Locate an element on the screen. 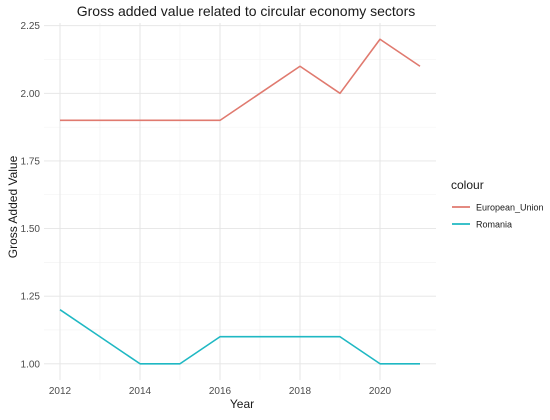 The height and width of the screenshot is (420, 550). y-tick-label: 1.25 is located at coordinates (31, 297).